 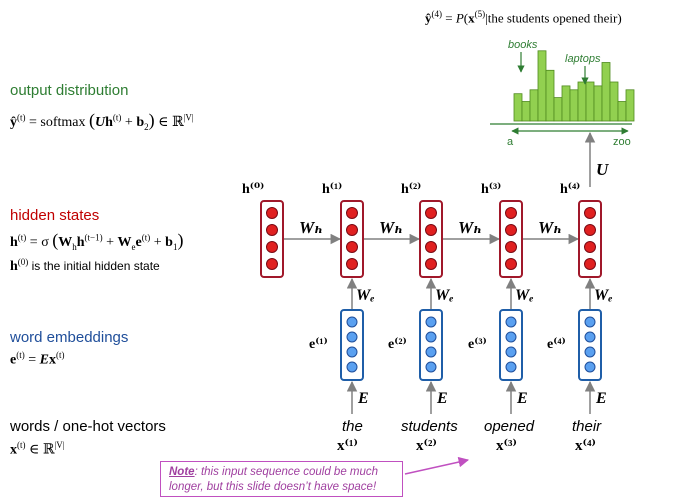 I want to click on hidden-states-formula: h(t) = σ (Whh(t−1) + Wee(t) + b1), so click(x=97, y=241).